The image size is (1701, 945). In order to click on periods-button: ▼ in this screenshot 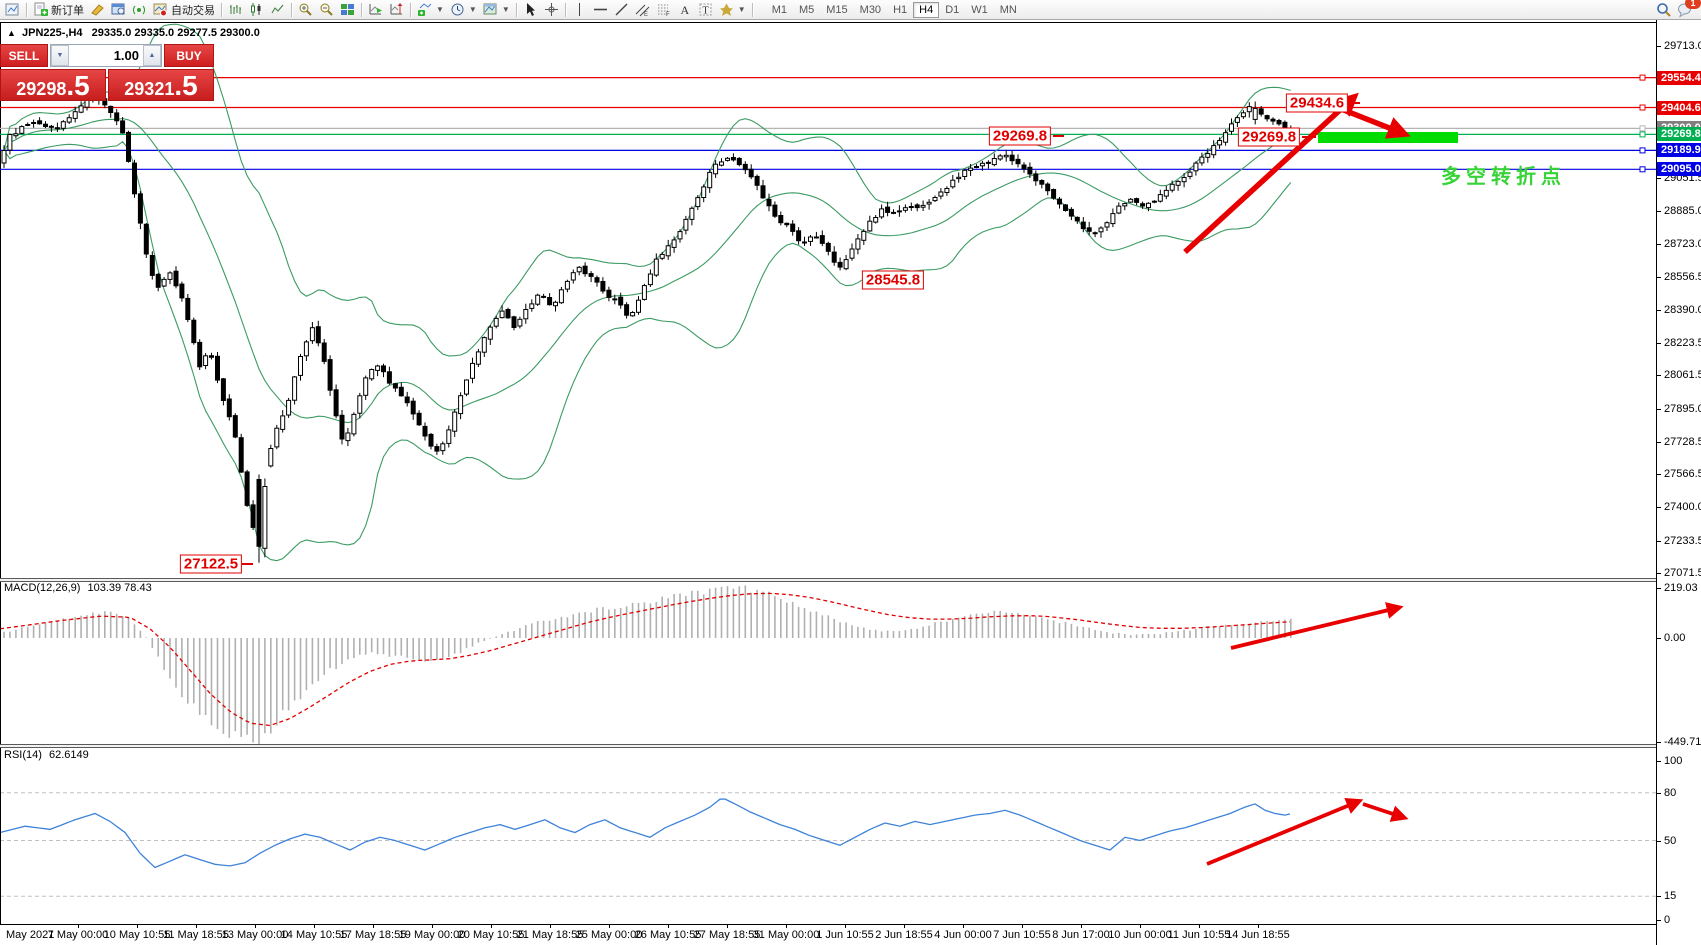, I will do `click(463, 10)`.